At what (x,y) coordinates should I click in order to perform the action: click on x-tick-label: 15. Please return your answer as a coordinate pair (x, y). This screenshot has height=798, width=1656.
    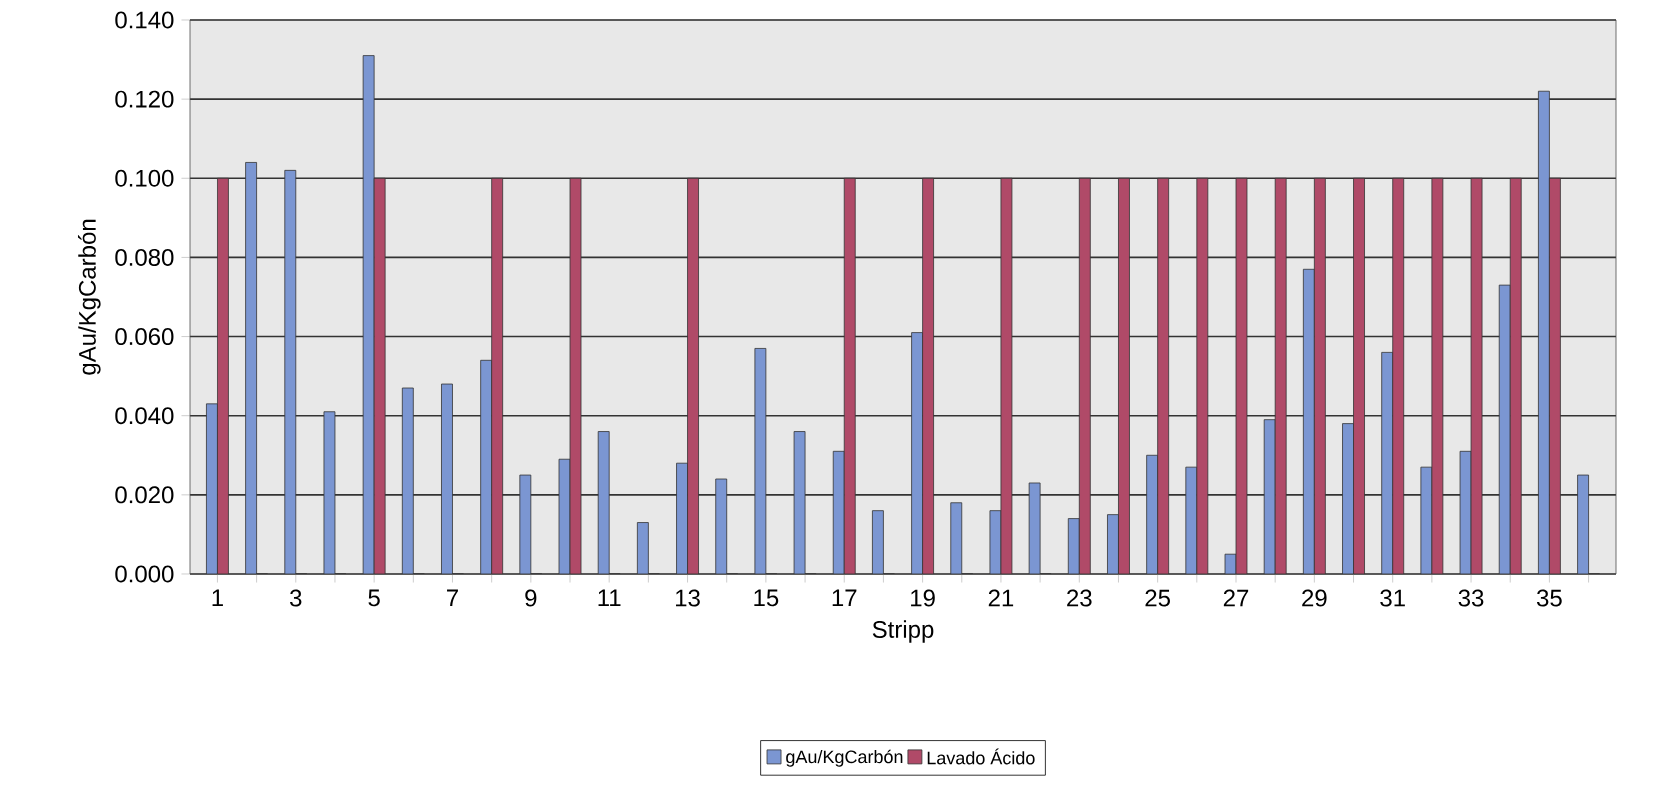
    Looking at the image, I should click on (766, 598).